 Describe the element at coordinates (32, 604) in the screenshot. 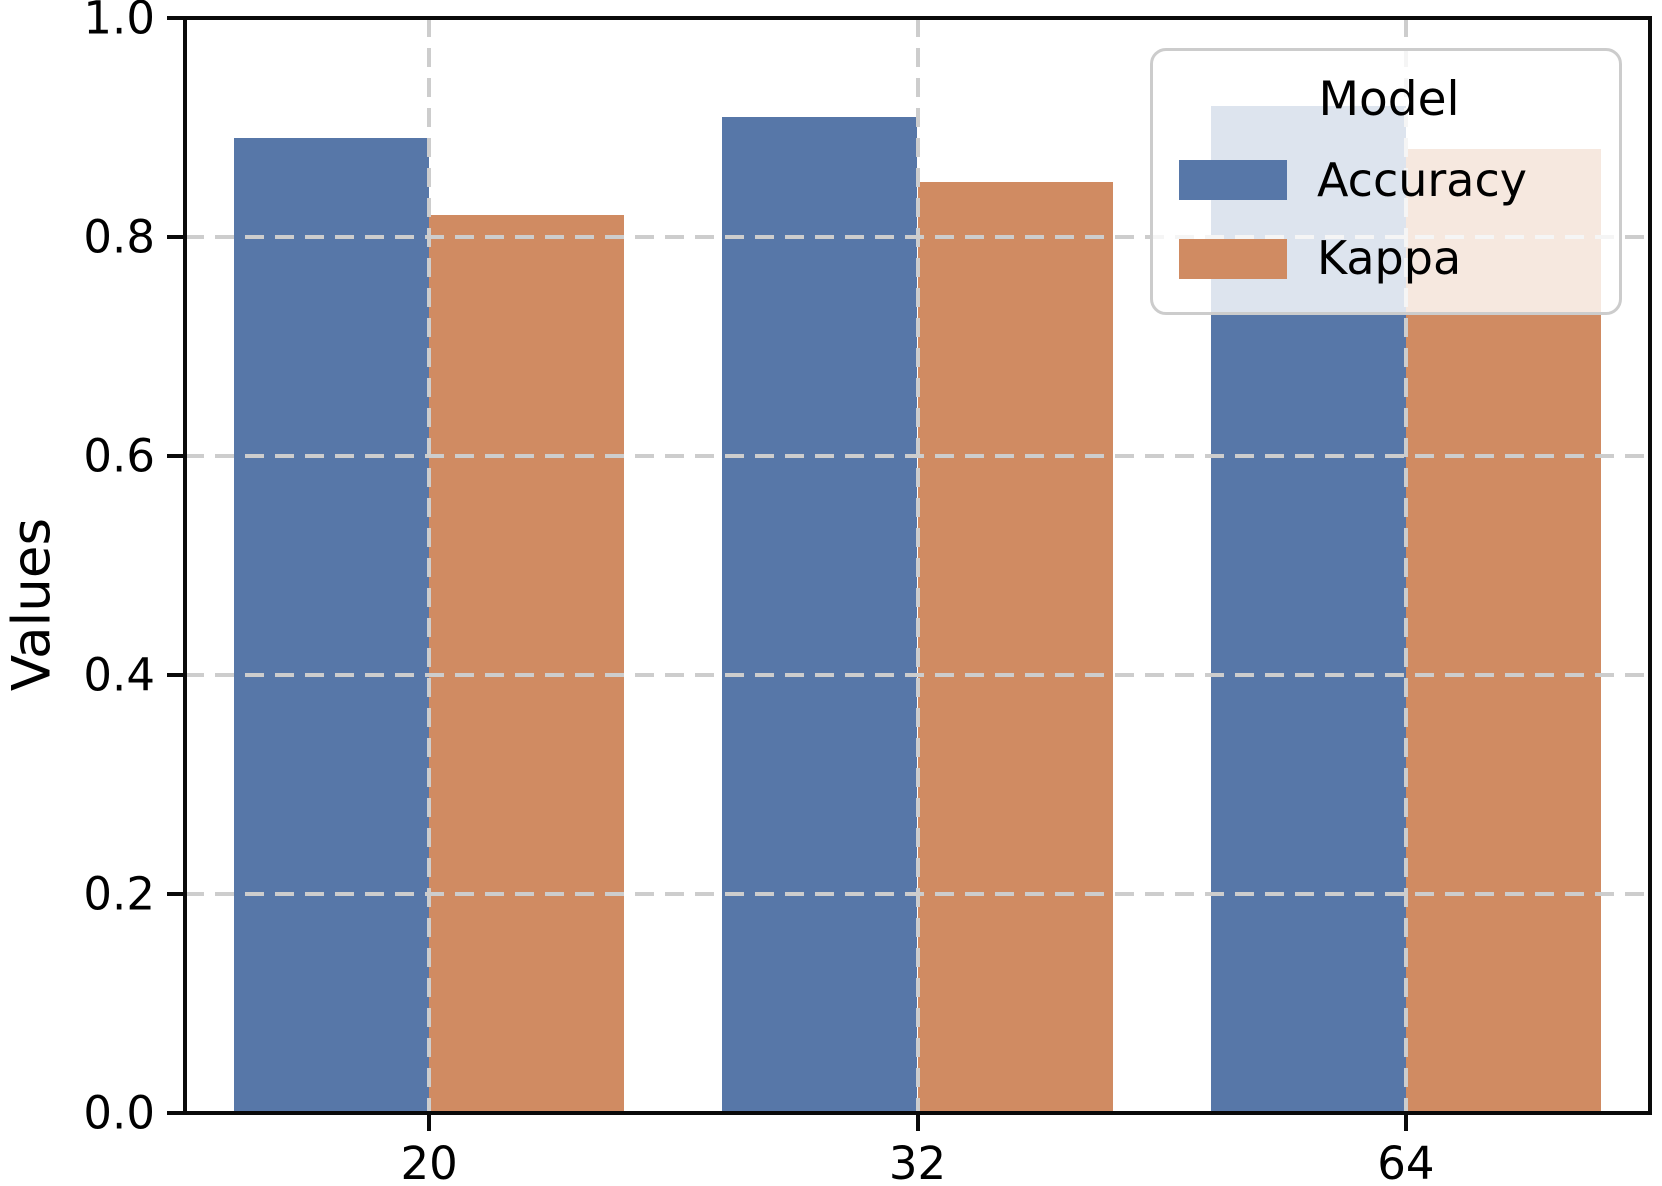

I see `y-axis-label: Values` at that location.